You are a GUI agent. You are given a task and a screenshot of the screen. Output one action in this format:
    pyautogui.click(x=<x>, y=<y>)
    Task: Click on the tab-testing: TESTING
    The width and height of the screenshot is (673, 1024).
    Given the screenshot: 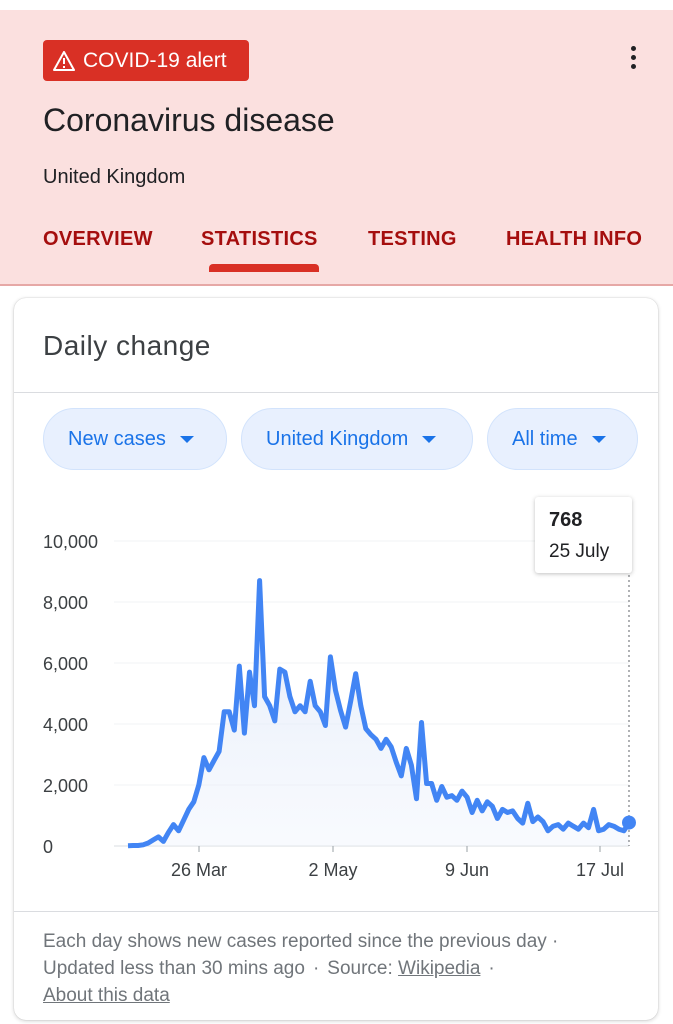 What is the action you would take?
    pyautogui.click(x=412, y=239)
    